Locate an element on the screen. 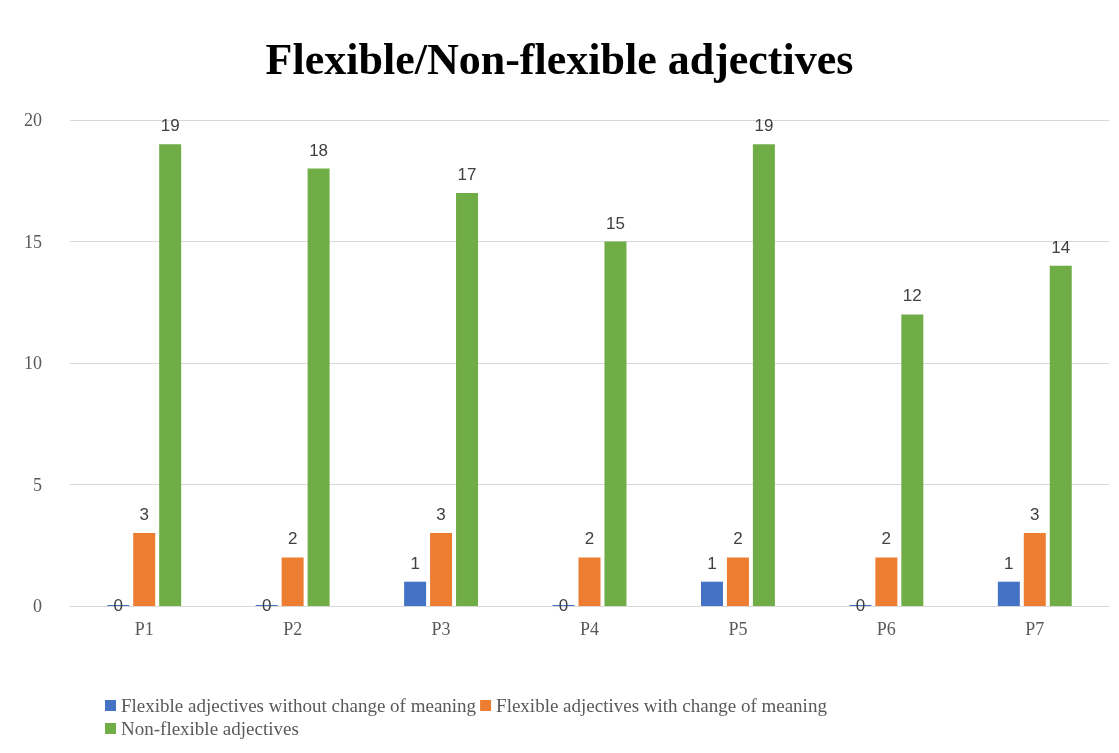 The width and height of the screenshot is (1119, 753). data-label: 14 is located at coordinates (1061, 247).